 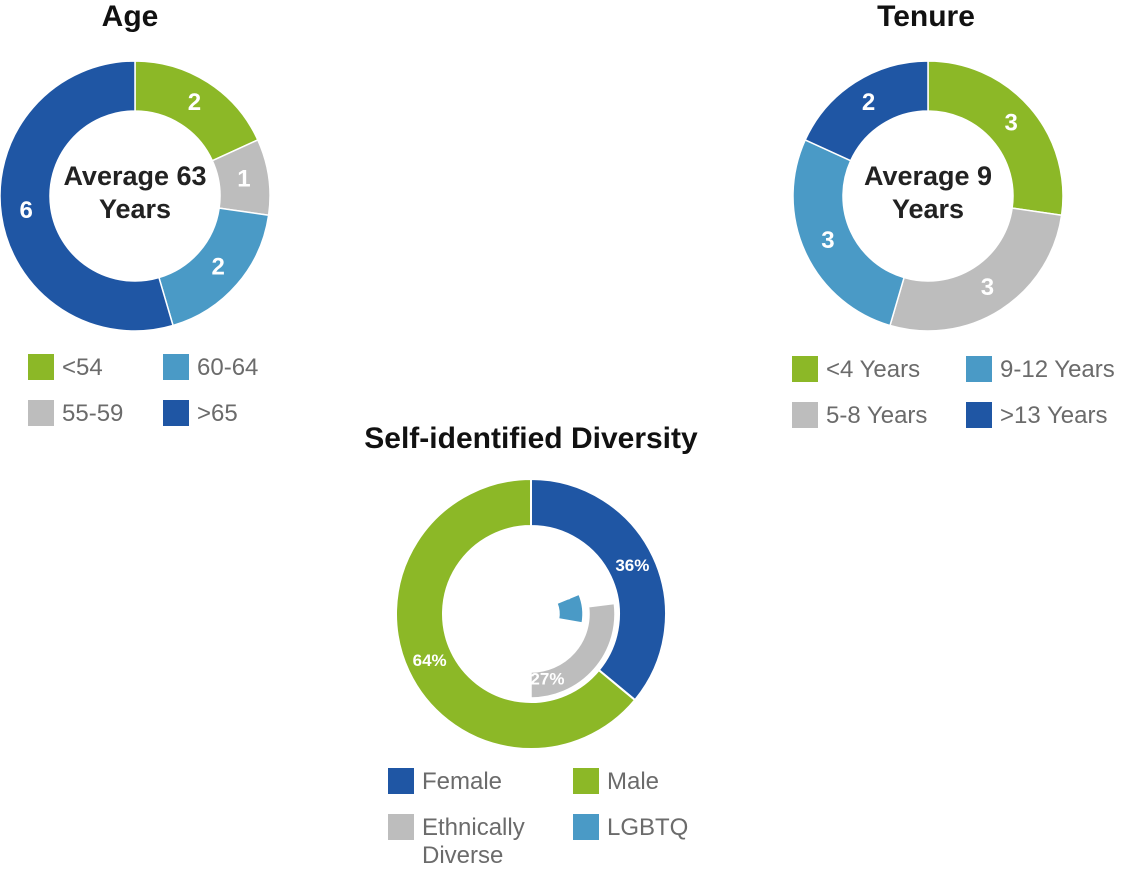 I want to click on legend-label: >65, so click(x=217, y=413).